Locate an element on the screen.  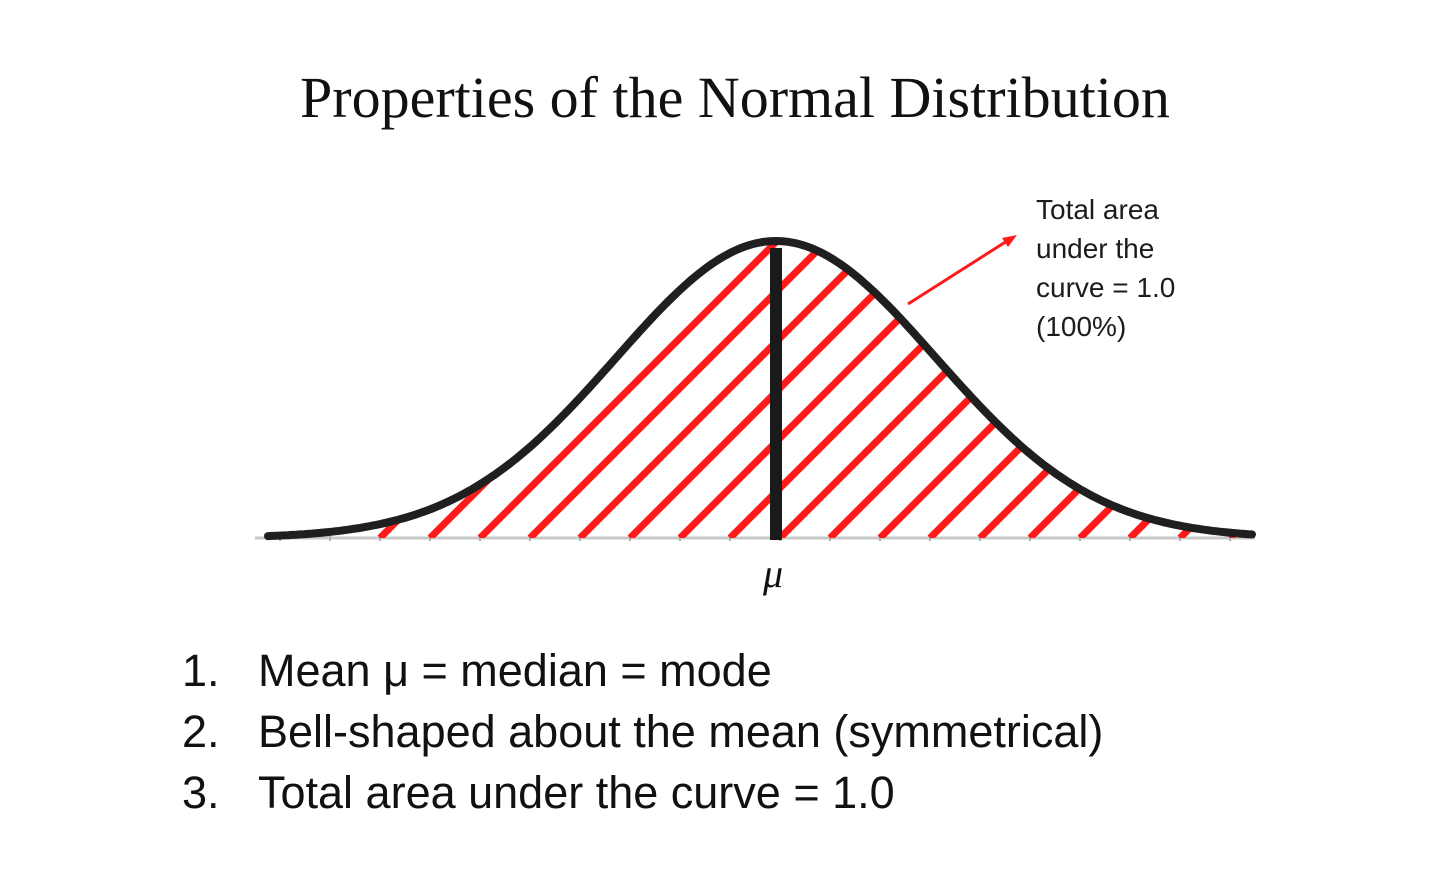
property-number: 3. is located at coordinates (201, 792).